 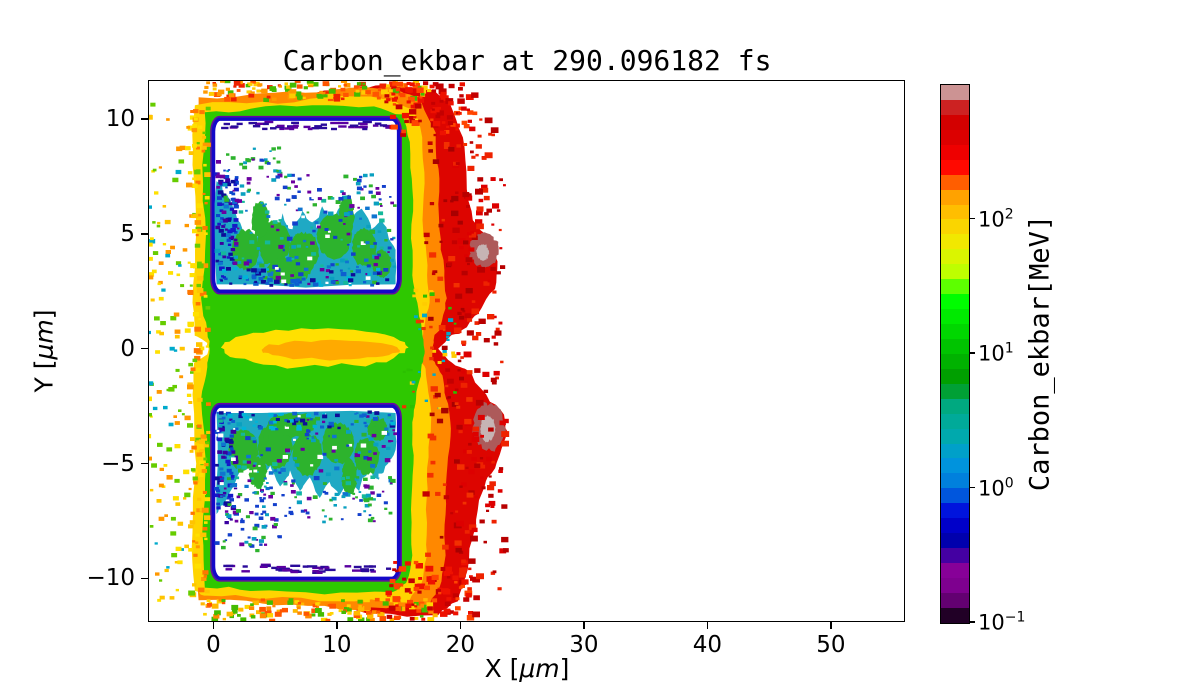 I want to click on colorbar-tick-label: 10⁰, so click(x=996, y=487).